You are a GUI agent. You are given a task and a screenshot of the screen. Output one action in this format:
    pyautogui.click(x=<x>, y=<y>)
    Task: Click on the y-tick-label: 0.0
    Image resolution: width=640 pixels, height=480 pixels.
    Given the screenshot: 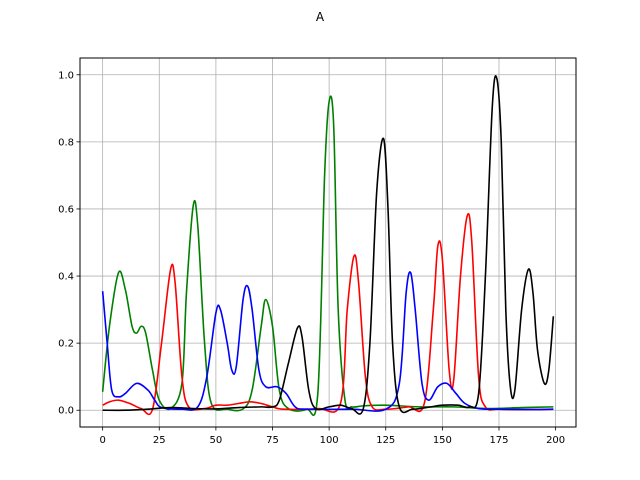 What is the action you would take?
    pyautogui.click(x=66, y=411)
    